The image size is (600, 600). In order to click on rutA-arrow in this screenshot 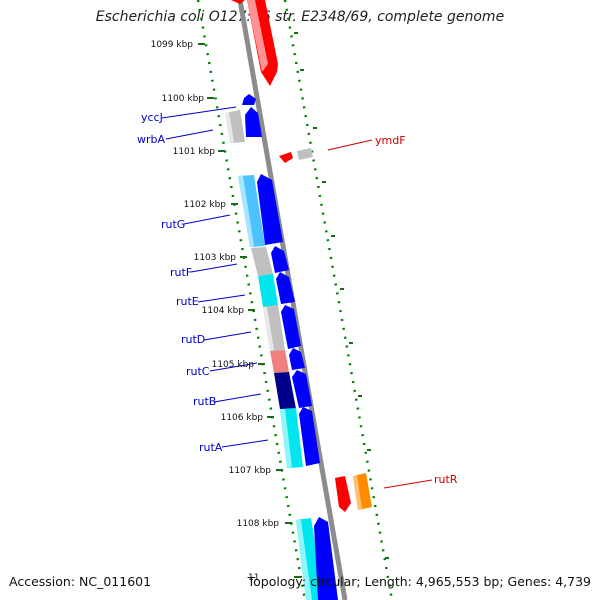, I will do `click(309, 436)`.